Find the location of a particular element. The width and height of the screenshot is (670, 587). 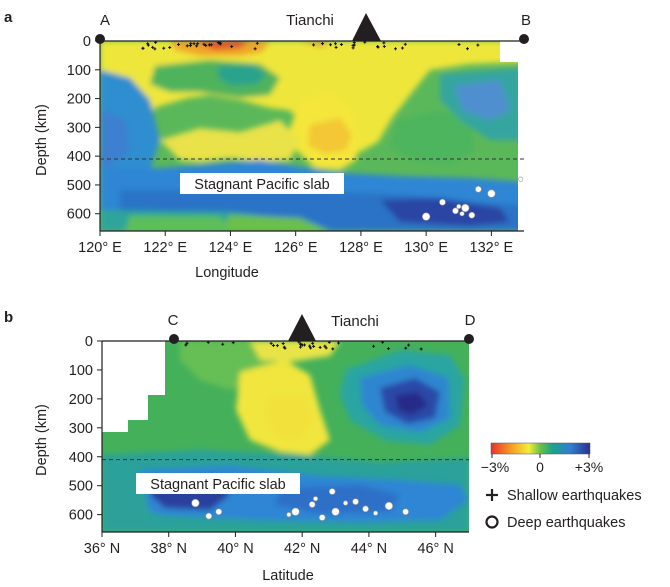

cross-icon is located at coordinates (492, 495).